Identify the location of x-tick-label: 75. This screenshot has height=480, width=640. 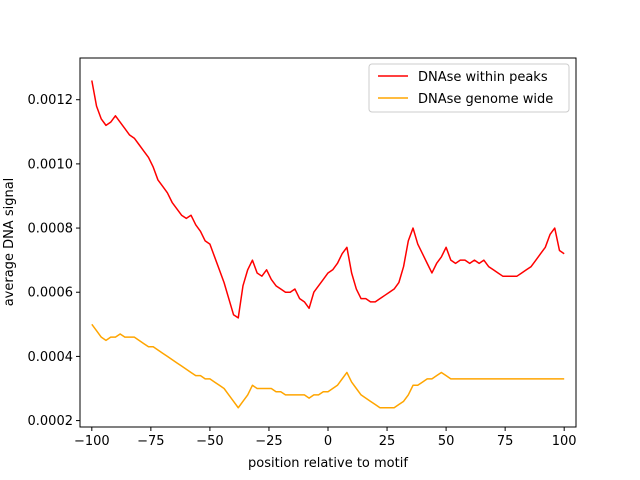
(505, 441).